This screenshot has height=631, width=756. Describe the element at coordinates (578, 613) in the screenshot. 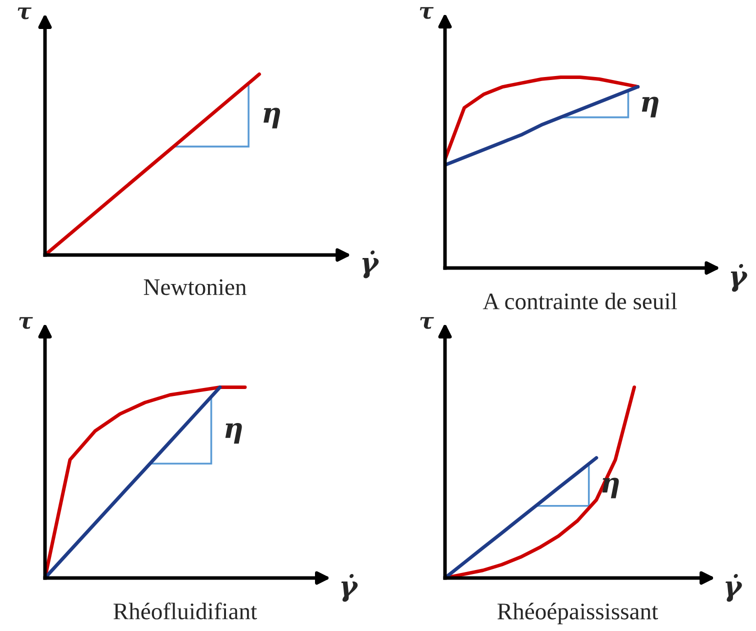

I see `text: Rhéoépaississant` at that location.